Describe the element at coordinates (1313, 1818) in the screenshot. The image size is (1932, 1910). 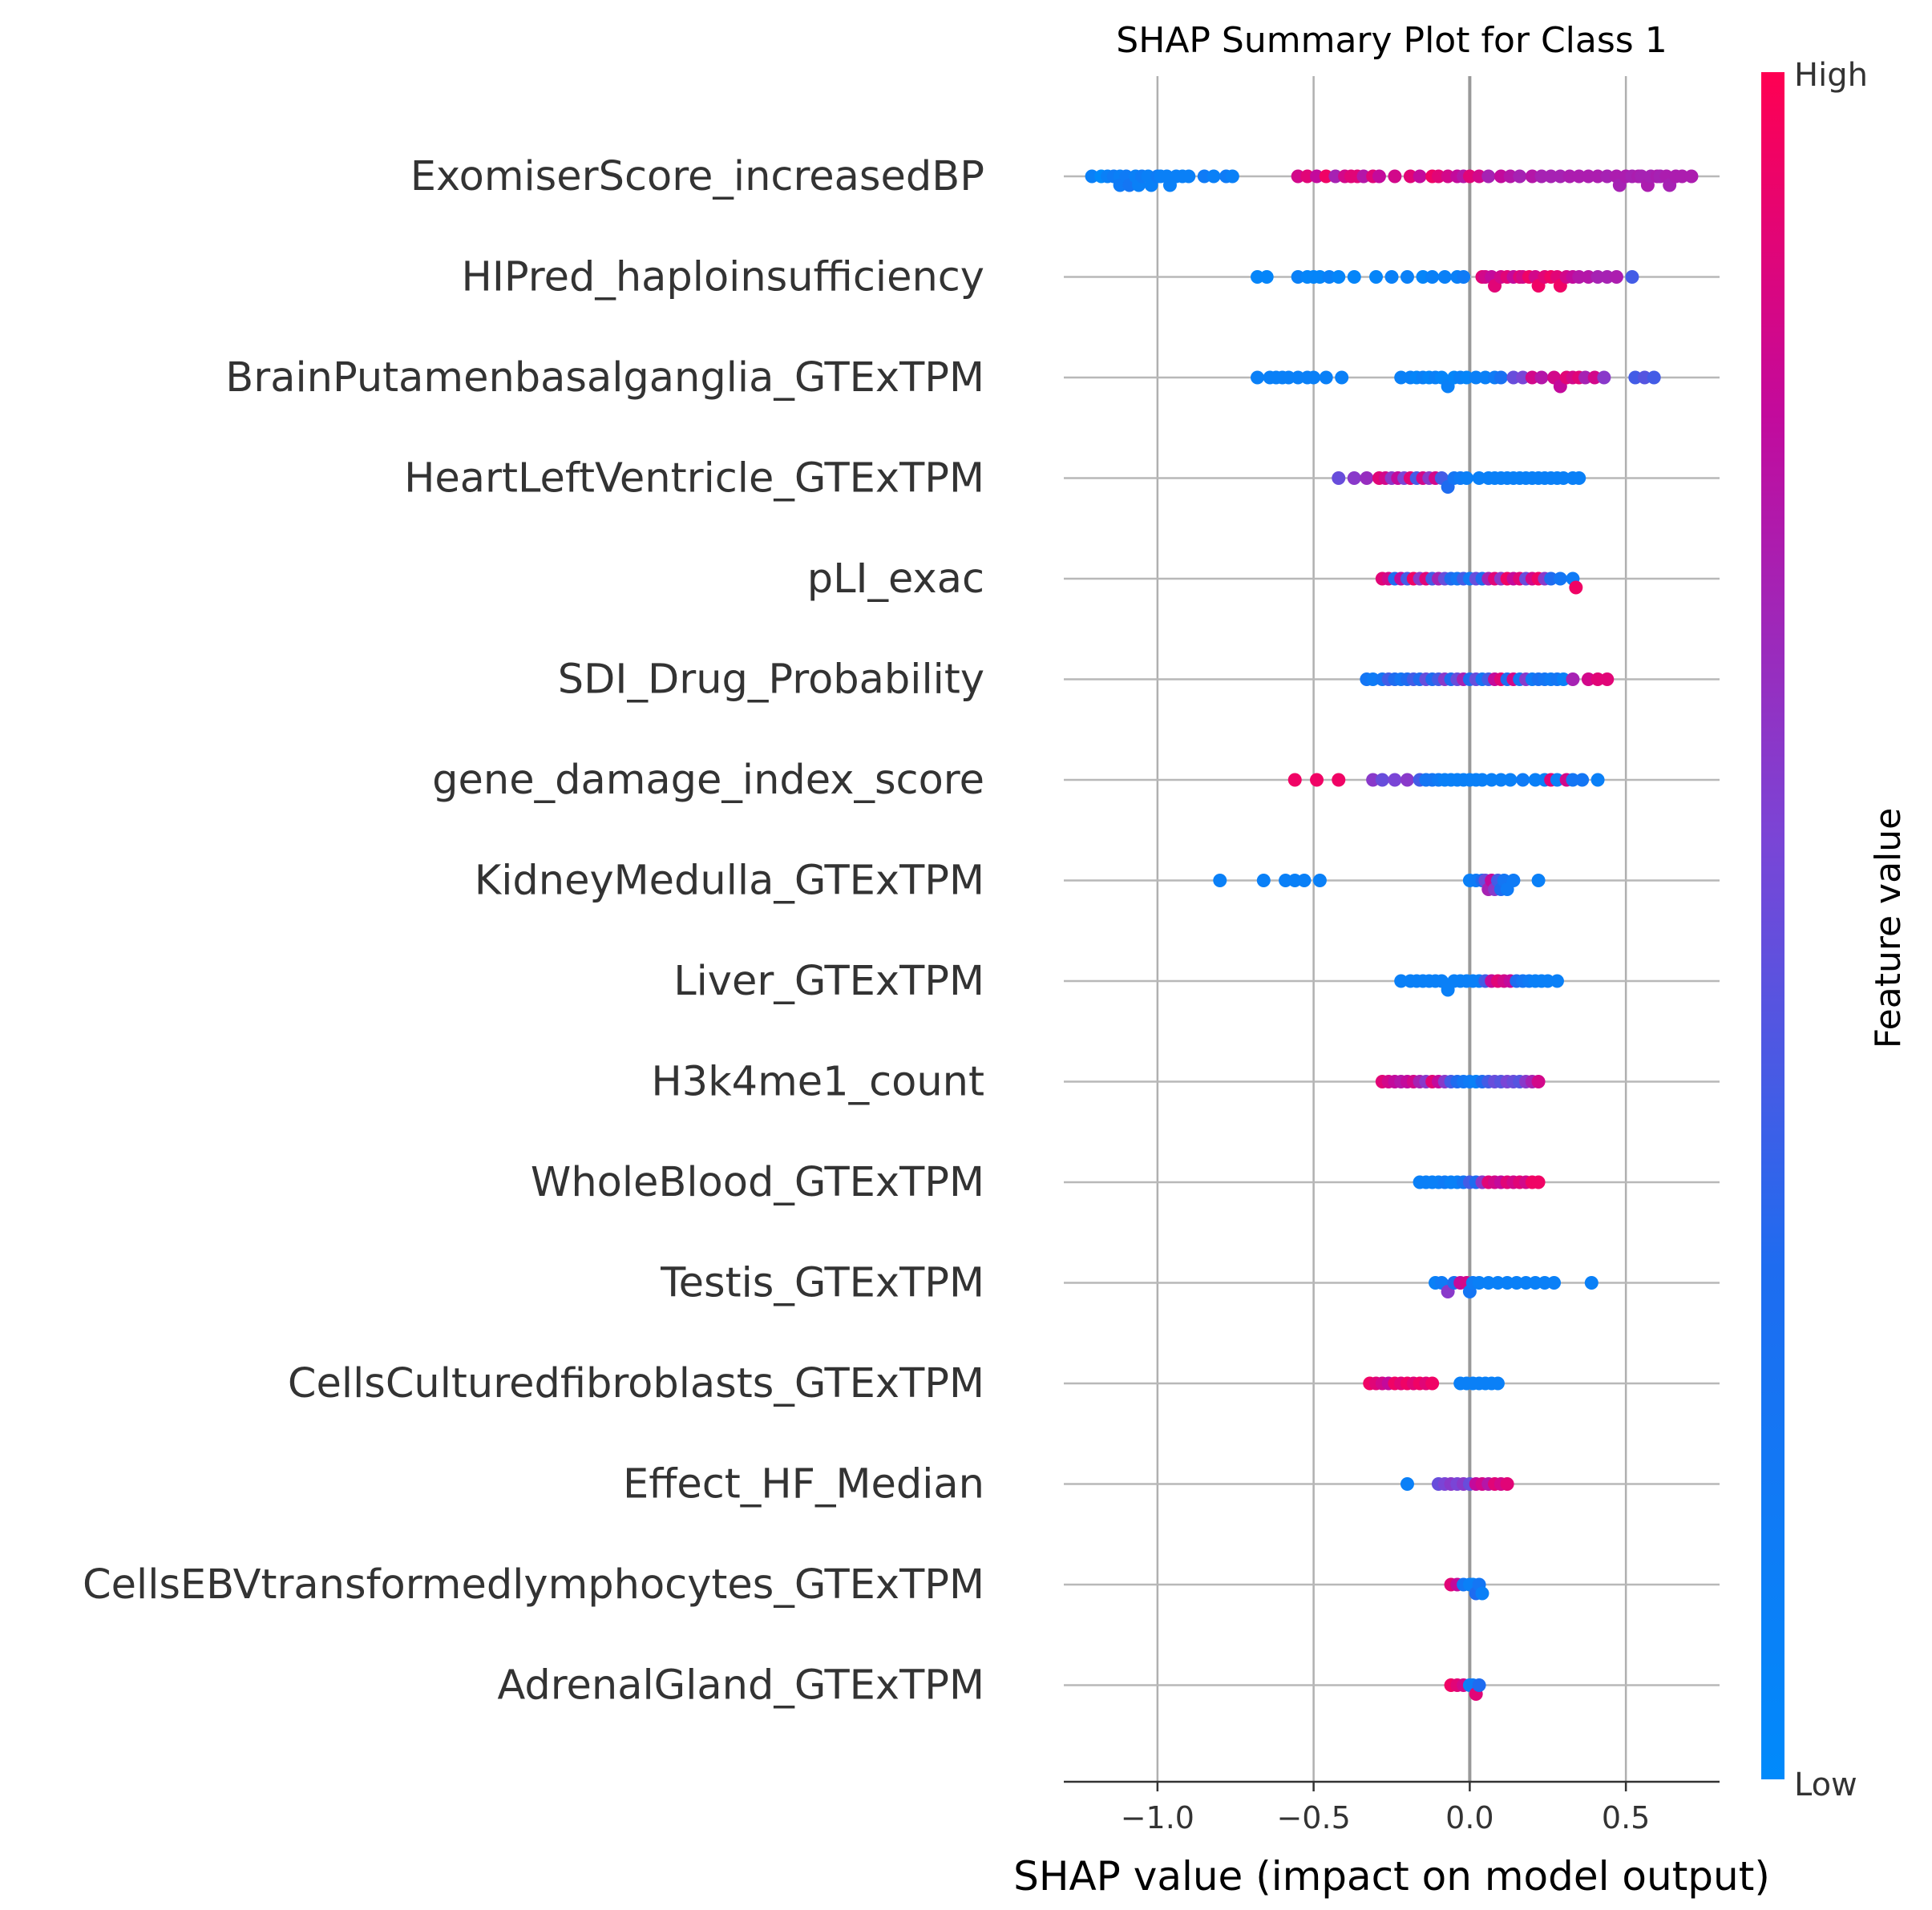
I see `x-tick-label: −0.5` at that location.